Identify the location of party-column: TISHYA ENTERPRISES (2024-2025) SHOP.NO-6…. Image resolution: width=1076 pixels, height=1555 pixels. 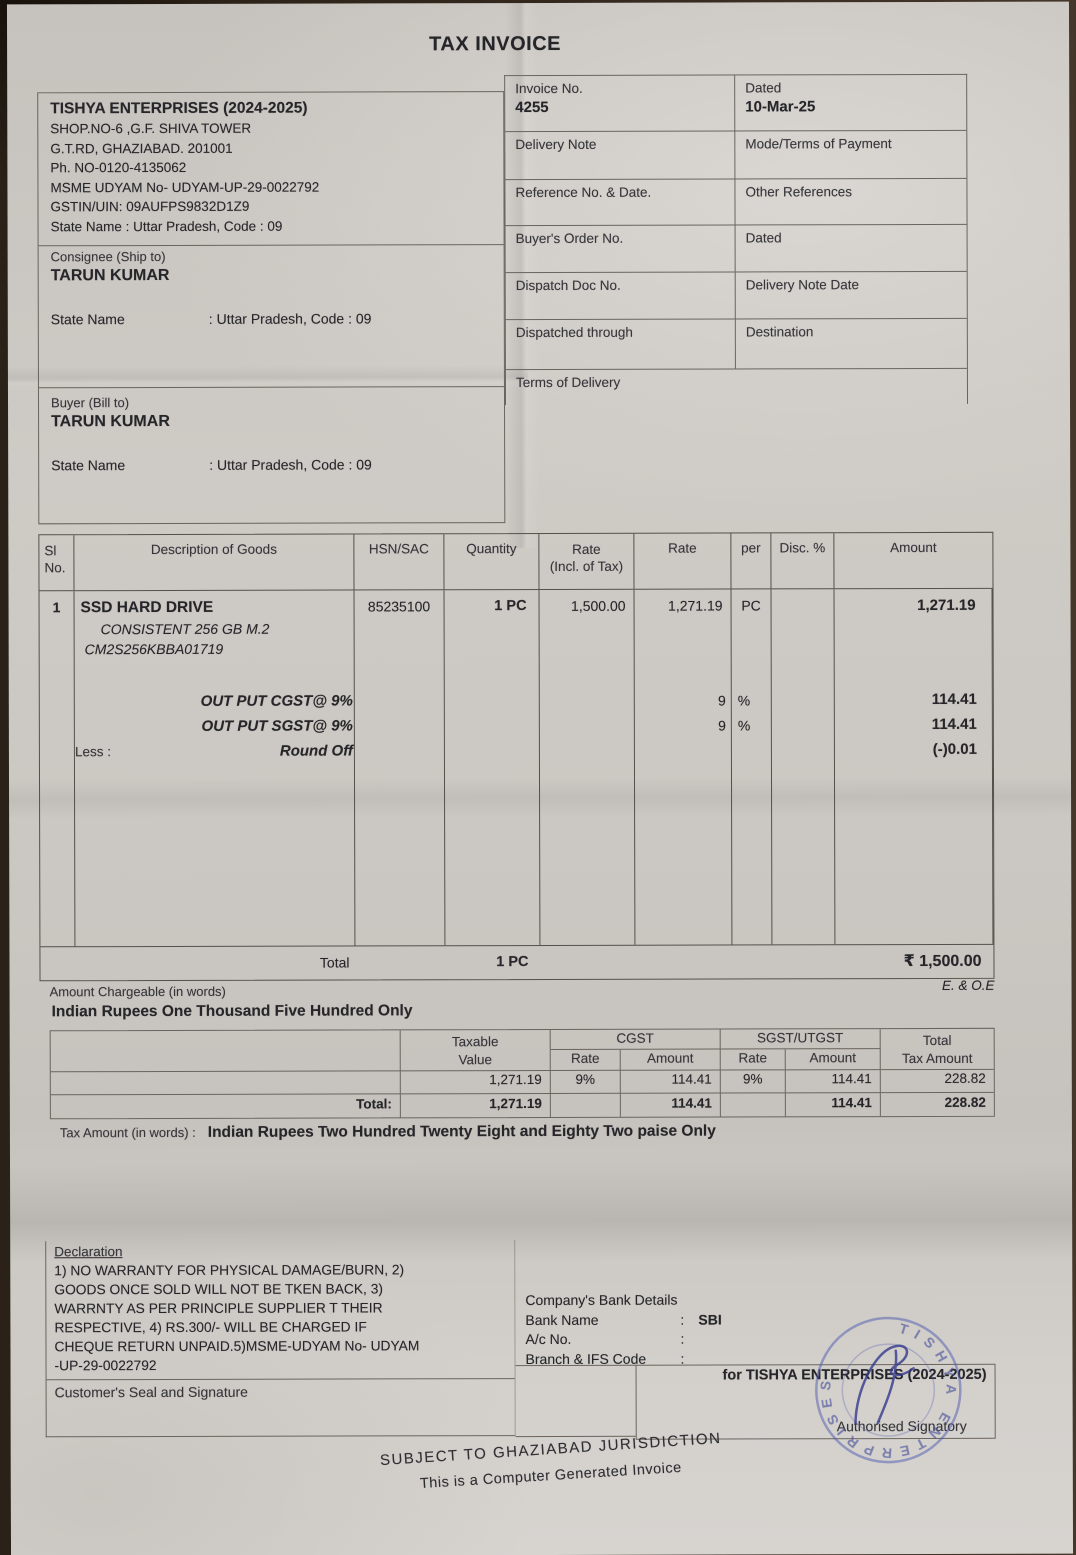
(271, 308).